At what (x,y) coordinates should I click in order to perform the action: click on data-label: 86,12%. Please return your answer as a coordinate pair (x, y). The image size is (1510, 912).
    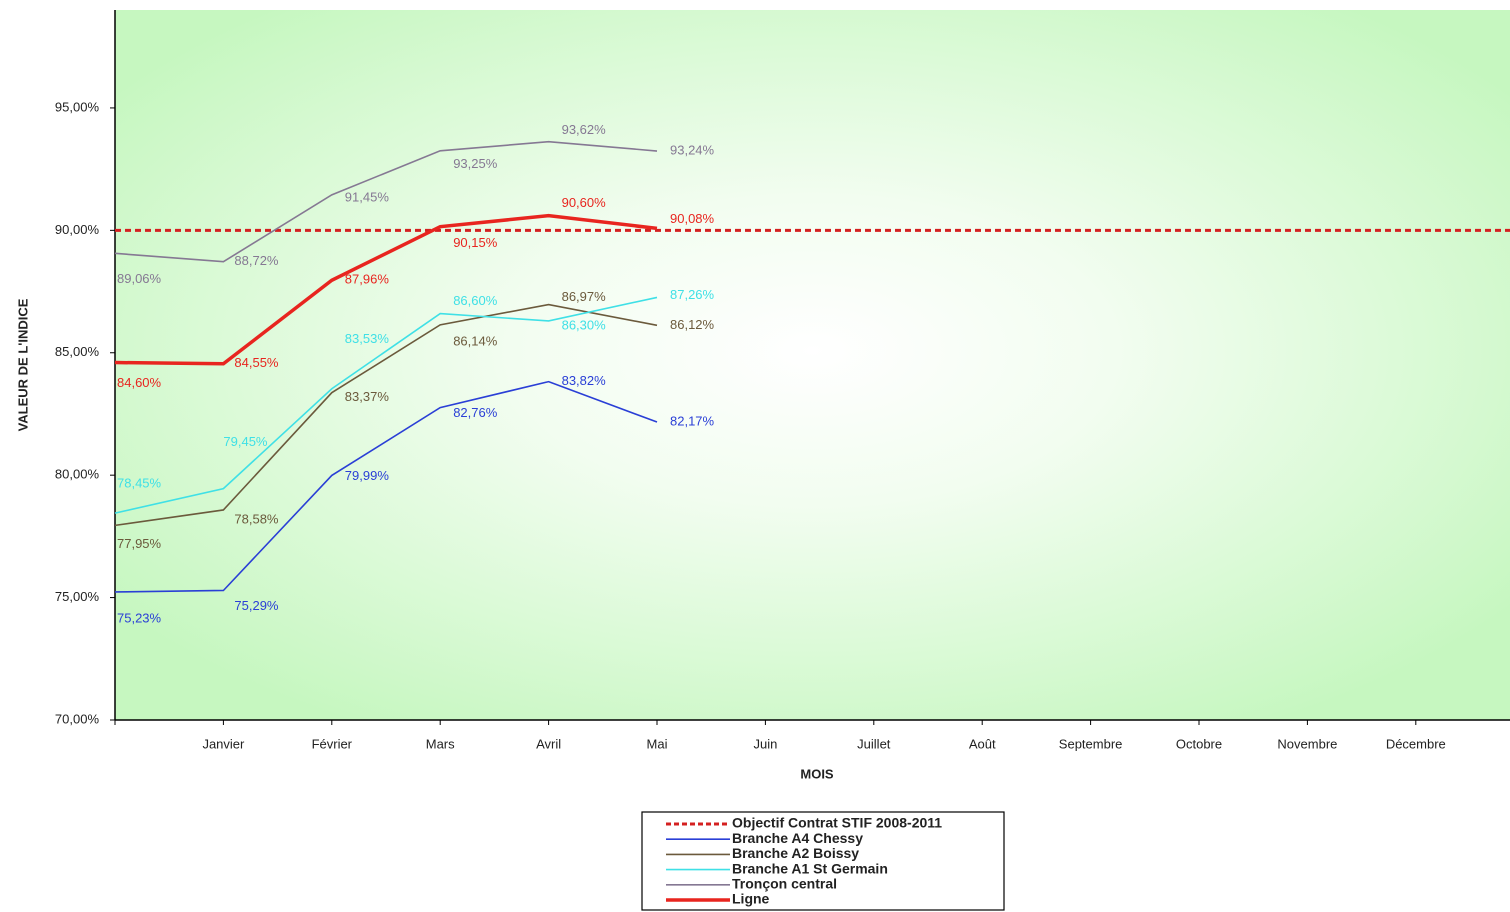
    Looking at the image, I should click on (692, 324).